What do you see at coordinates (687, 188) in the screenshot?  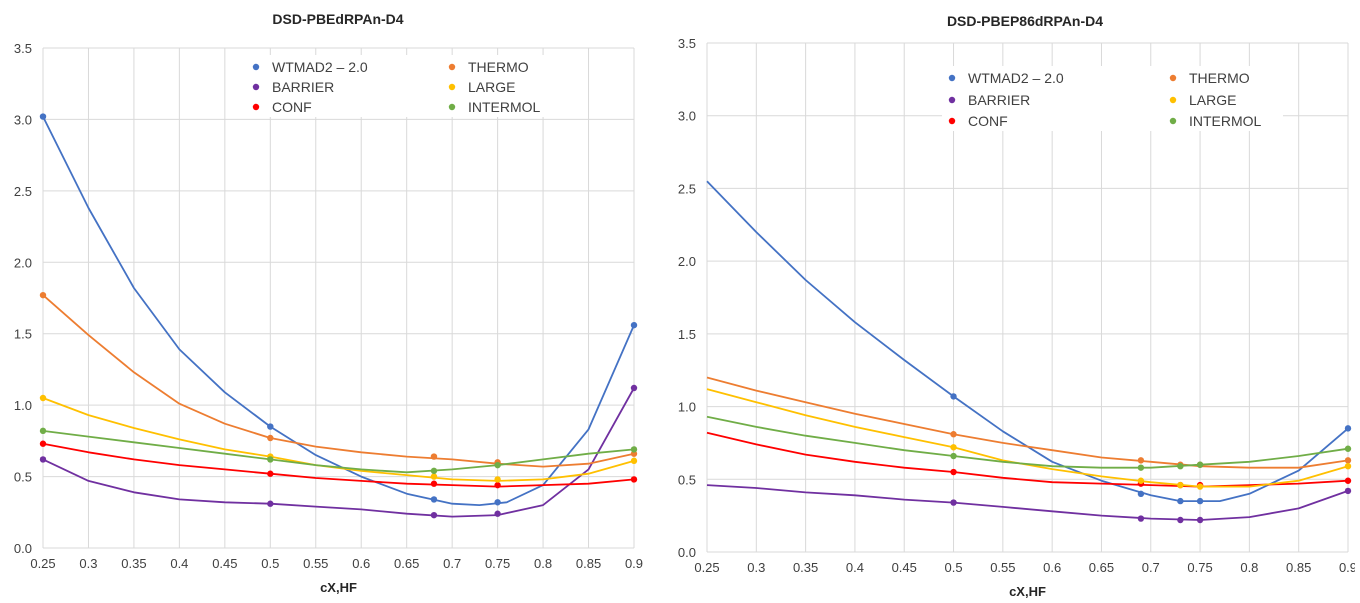 I see `y-tick-label: 2.5` at bounding box center [687, 188].